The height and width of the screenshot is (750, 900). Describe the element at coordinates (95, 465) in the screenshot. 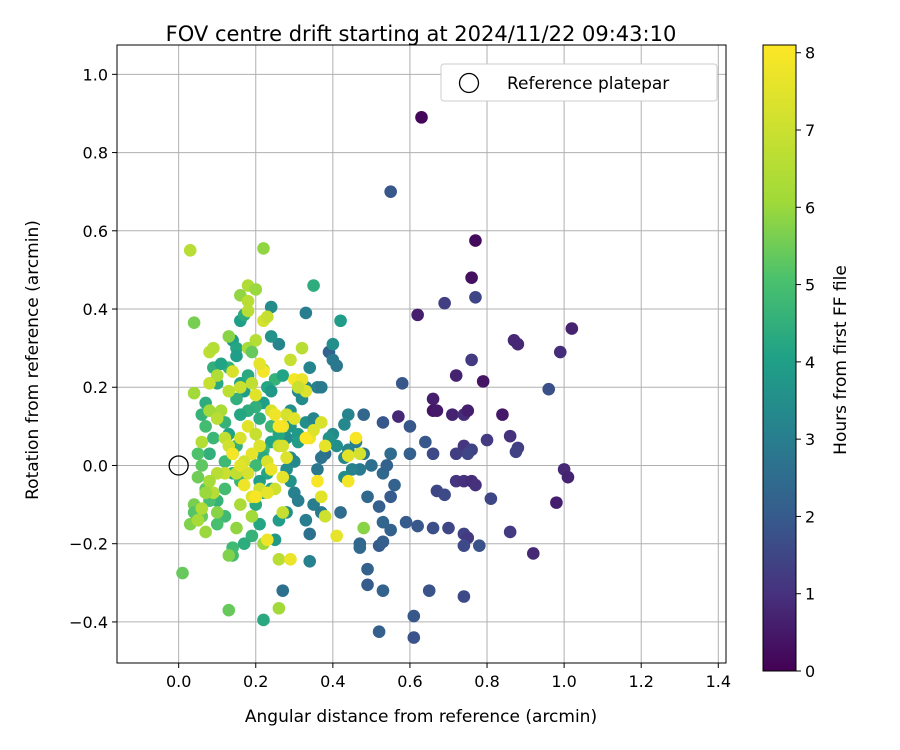

I see `y-tick-label: 0.0` at that location.